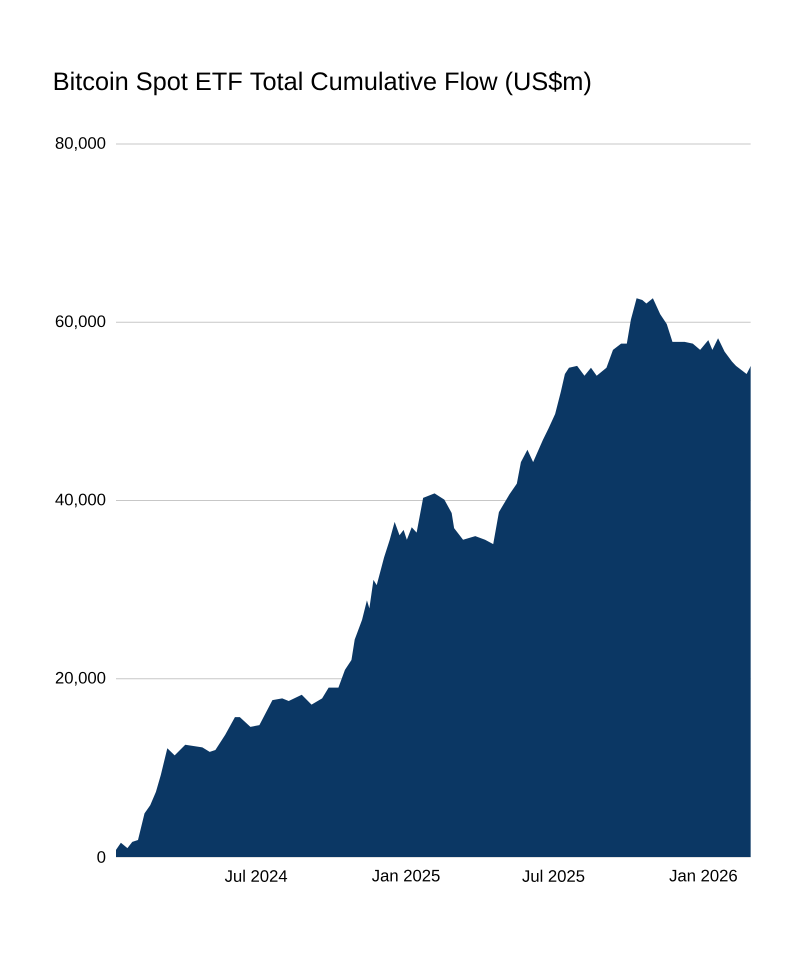  I want to click on y-tick-label: 80,000, so click(81, 144).